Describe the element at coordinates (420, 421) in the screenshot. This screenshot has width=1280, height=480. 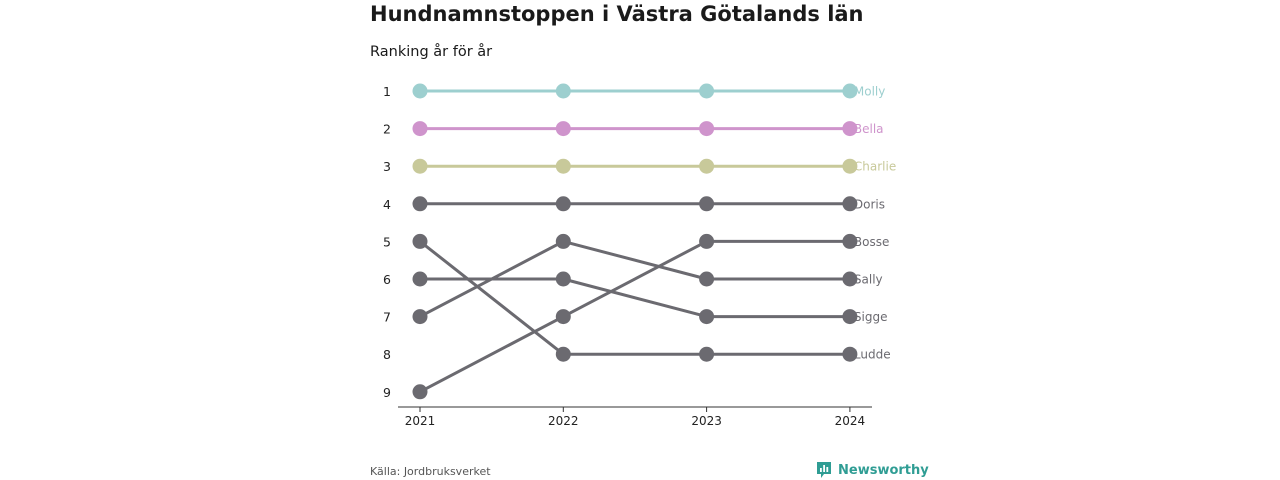
I see `x-tick-label: 2021` at that location.